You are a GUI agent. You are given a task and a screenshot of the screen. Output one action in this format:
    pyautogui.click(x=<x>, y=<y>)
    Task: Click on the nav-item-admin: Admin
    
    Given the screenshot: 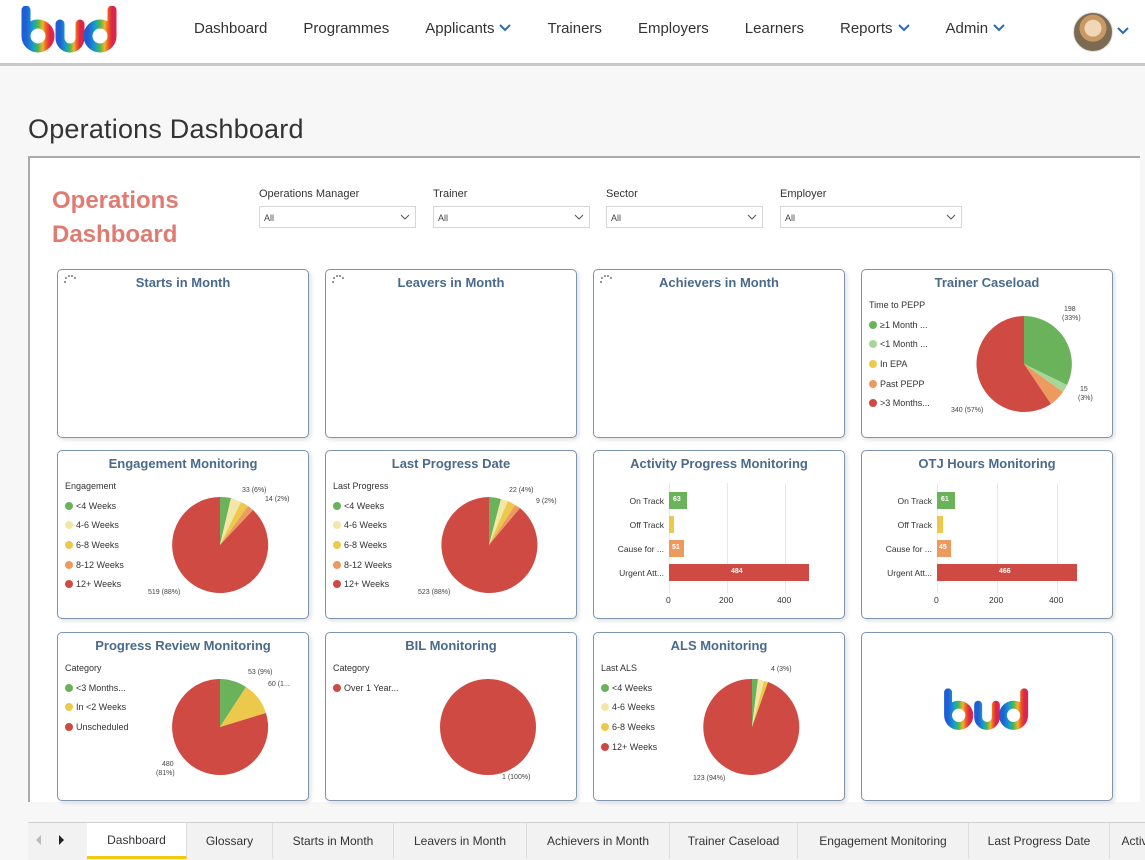 What is the action you would take?
    pyautogui.click(x=976, y=28)
    